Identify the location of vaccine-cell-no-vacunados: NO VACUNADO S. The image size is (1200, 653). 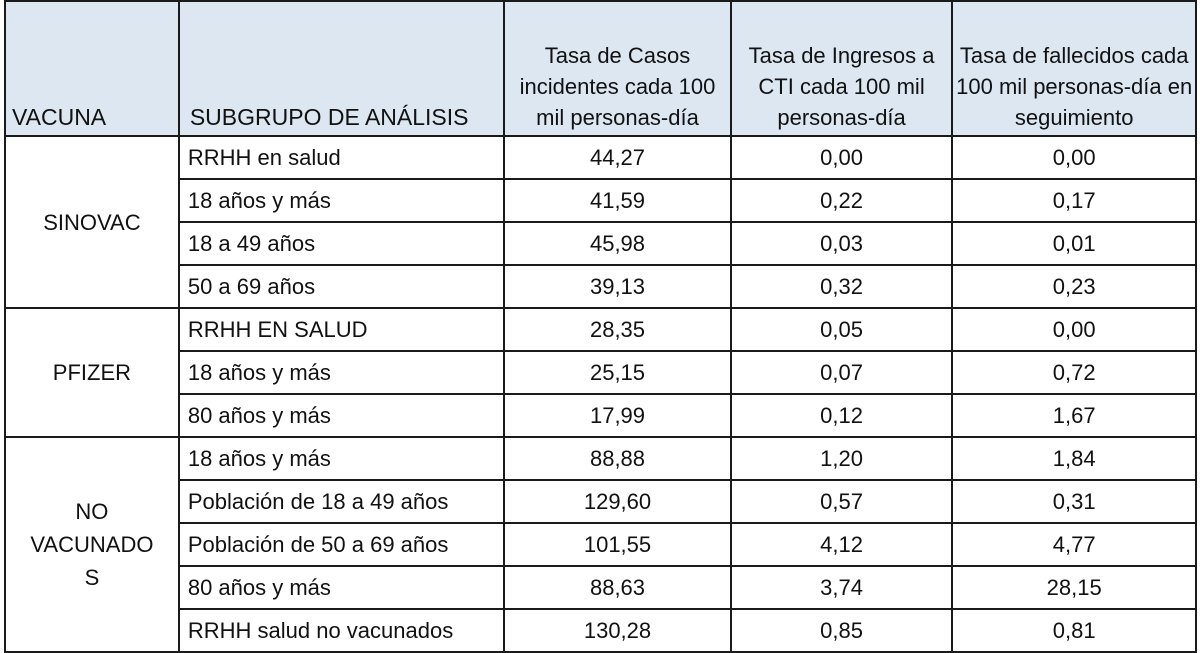
(92, 544).